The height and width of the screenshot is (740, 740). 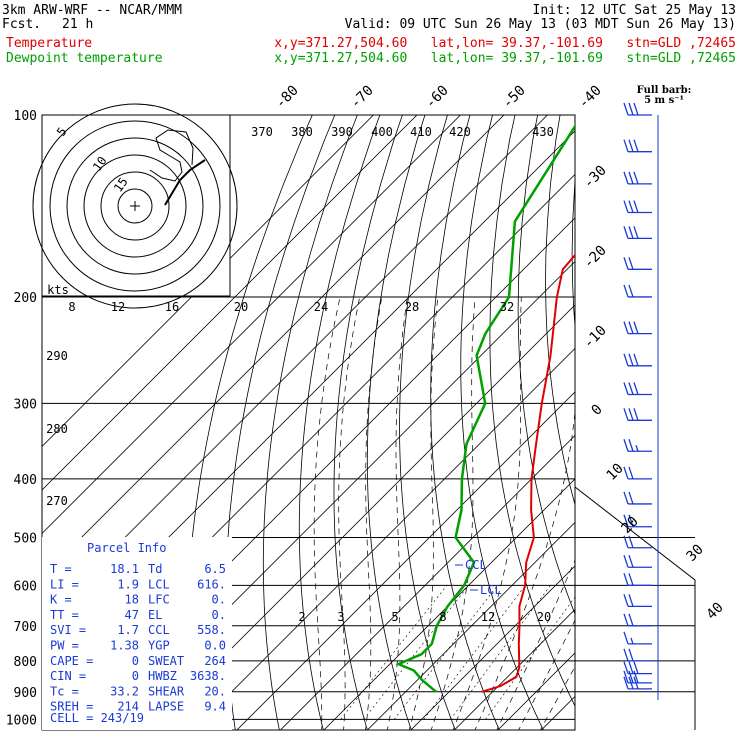 I want to click on isotherm-right-label: 20, so click(x=630, y=525).